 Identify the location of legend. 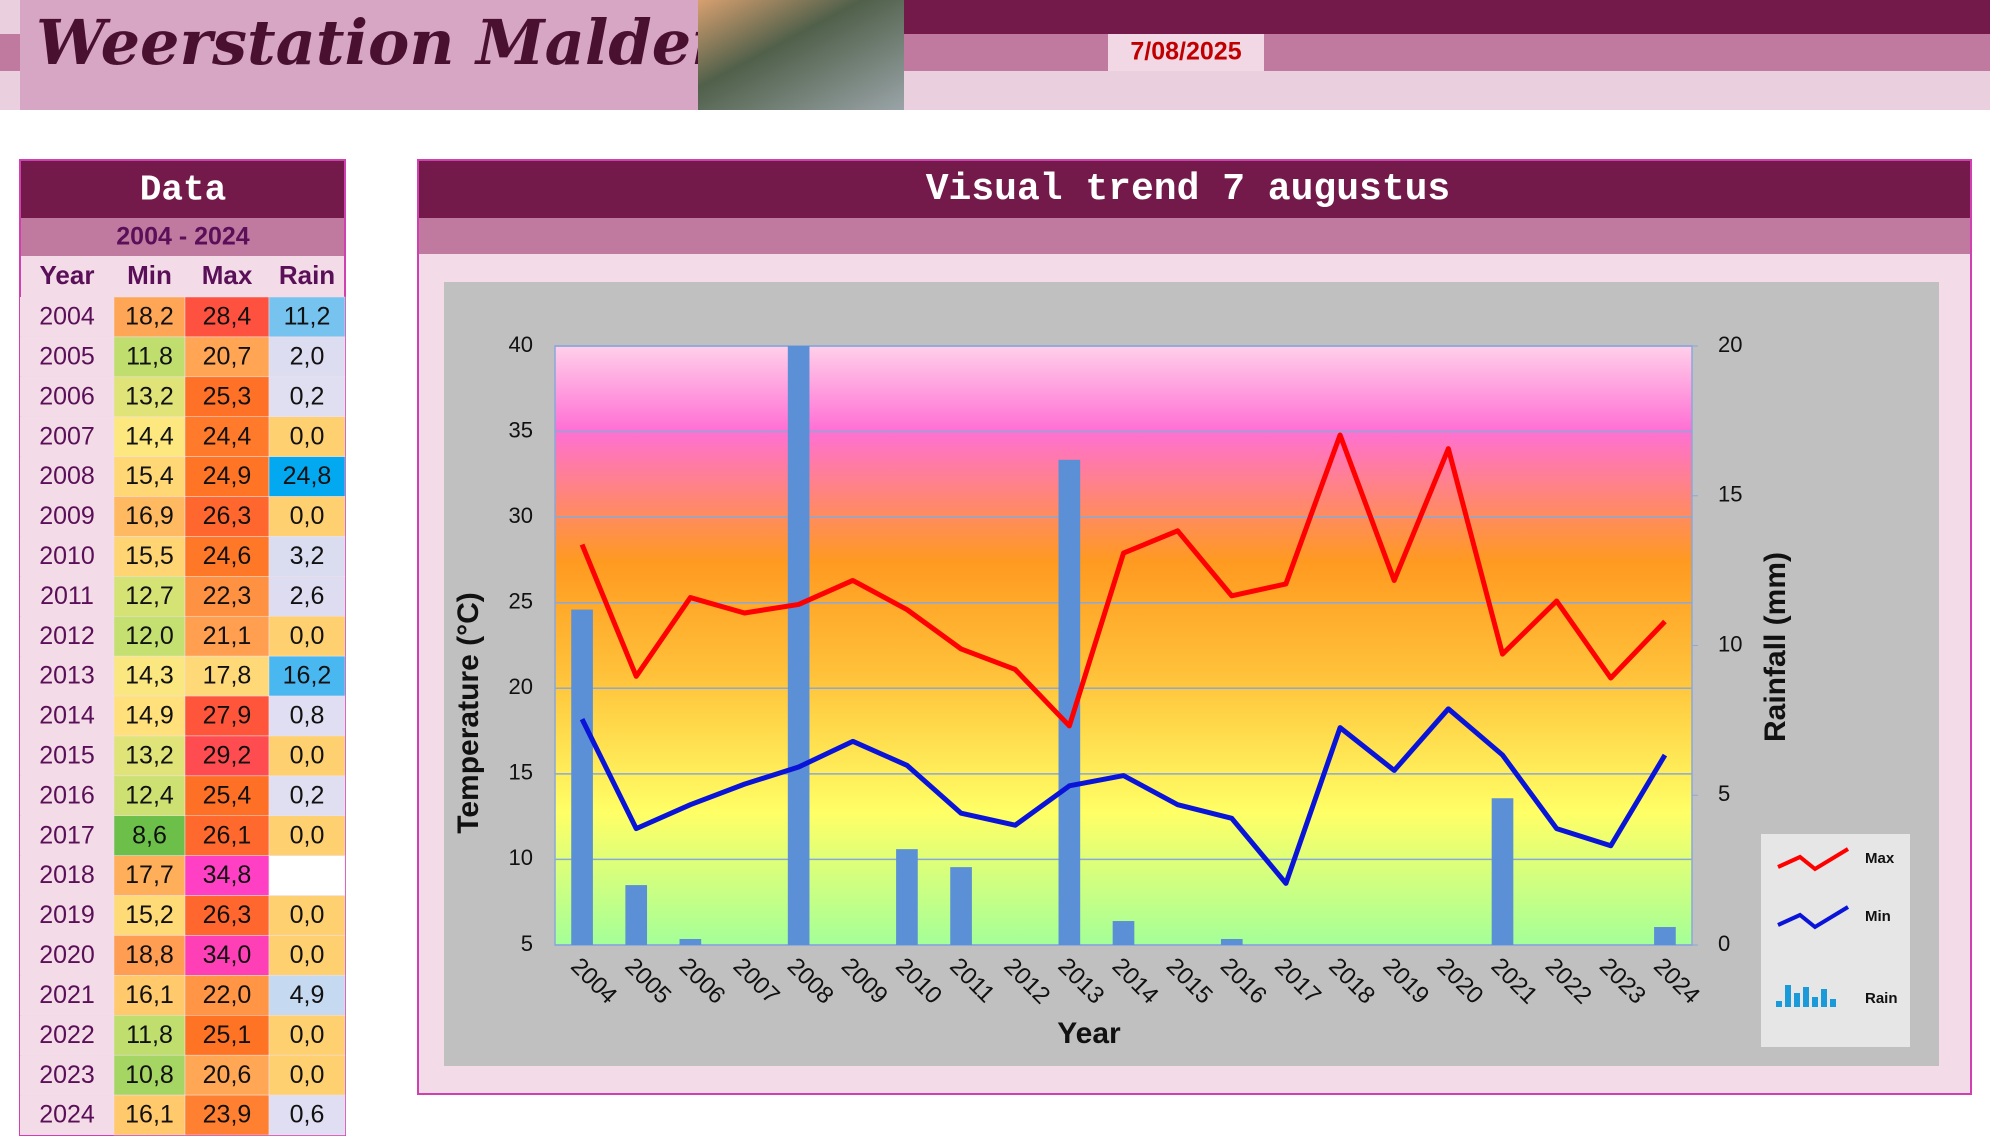
(1835, 940).